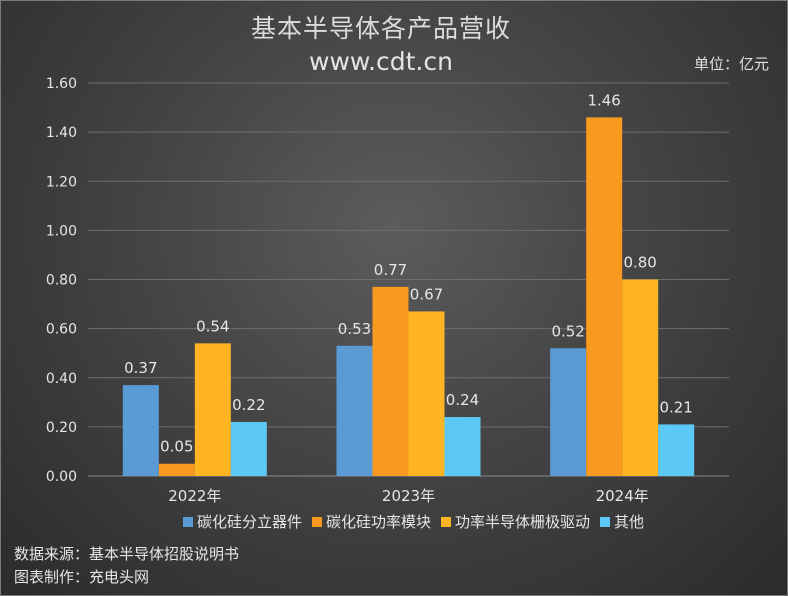 The width and height of the screenshot is (788, 596). I want to click on chart-subtitle: www.cdt.cn, so click(381, 61).